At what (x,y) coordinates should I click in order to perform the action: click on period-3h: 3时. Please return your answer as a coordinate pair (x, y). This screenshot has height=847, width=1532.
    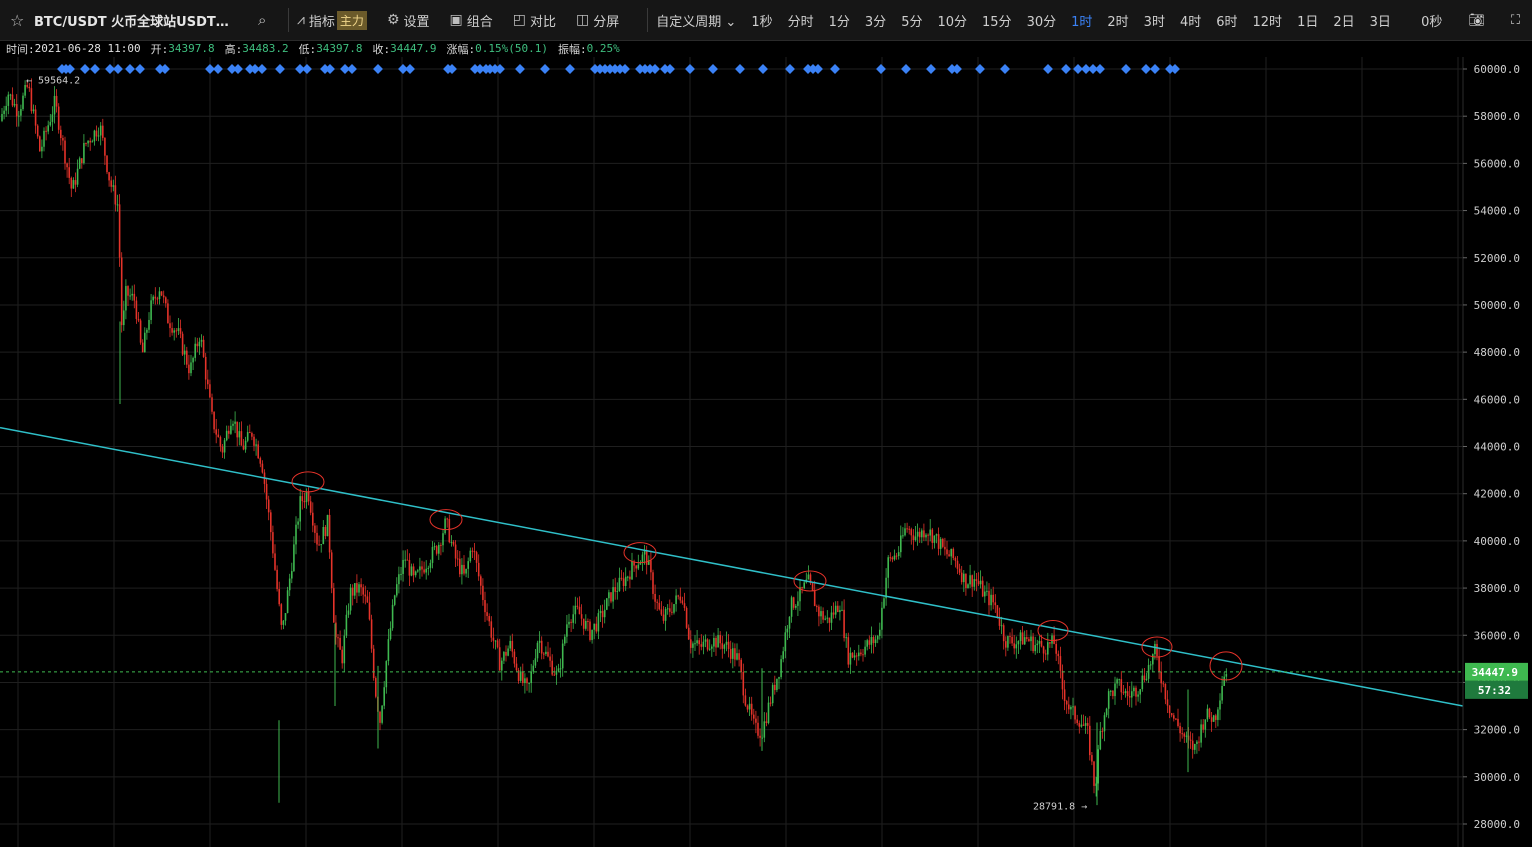
    Looking at the image, I should click on (1154, 22).